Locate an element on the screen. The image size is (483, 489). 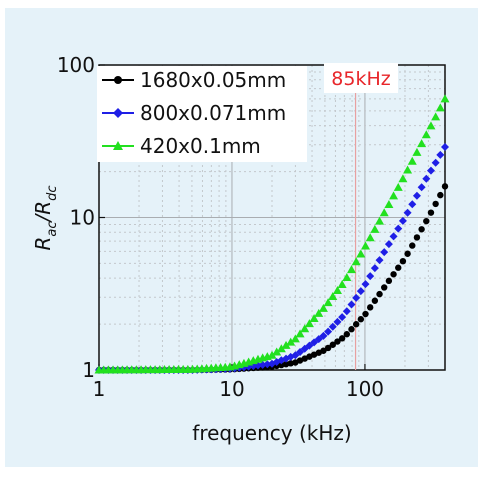
y-axis-label-text: Rac/Rdc is located at coordinates (45, 217).